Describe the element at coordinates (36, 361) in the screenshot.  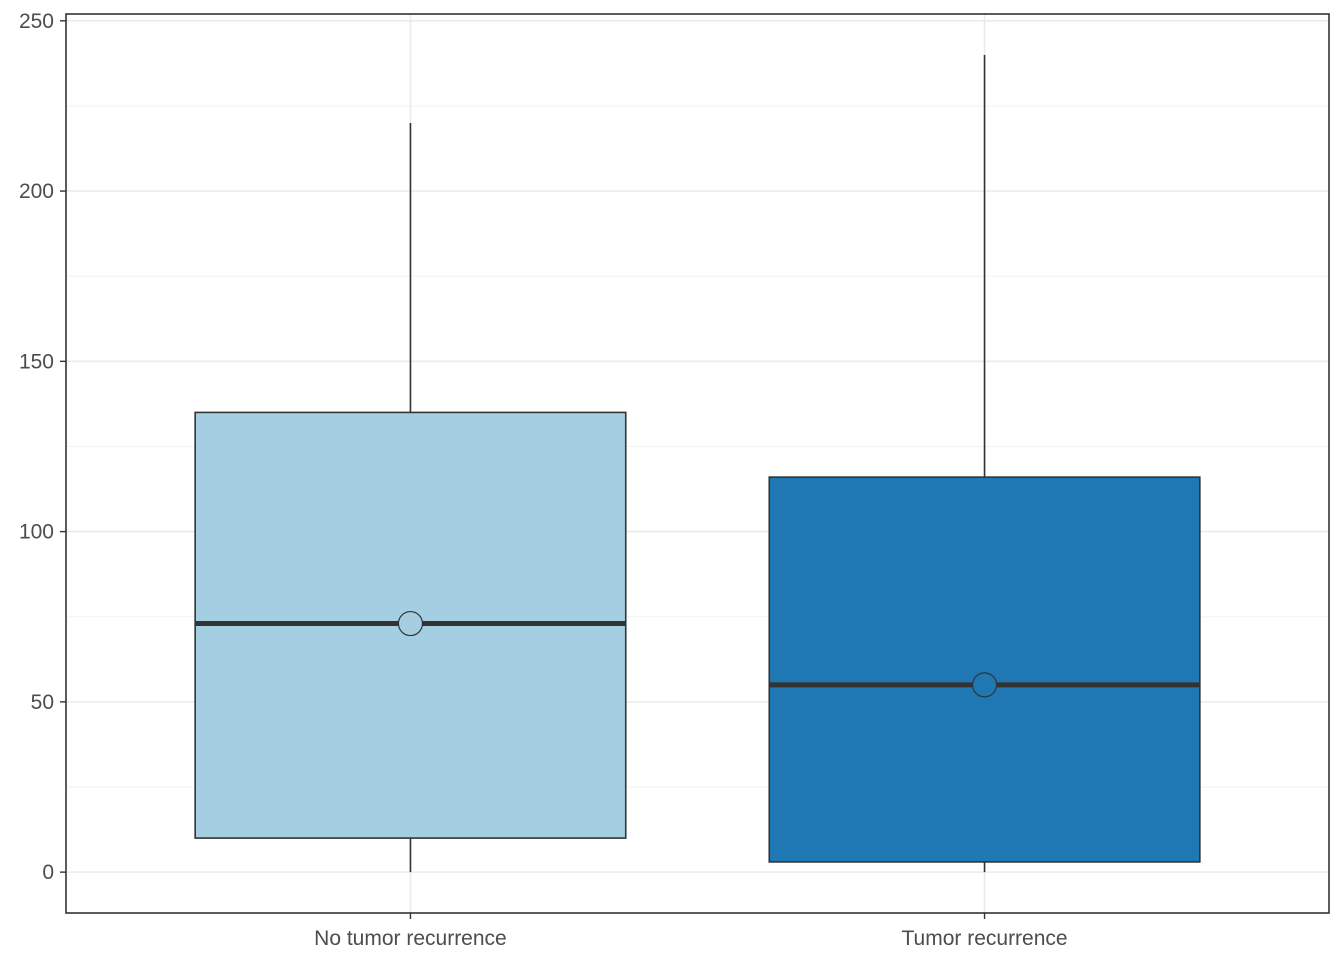
I see `y-tick-label: 150` at that location.